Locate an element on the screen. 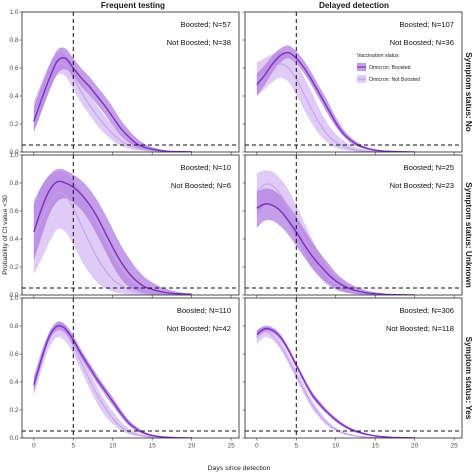 This screenshot has height=473, width=474. not-boosted-n-annotation: Not Boosted; N=118 is located at coordinates (420, 328).